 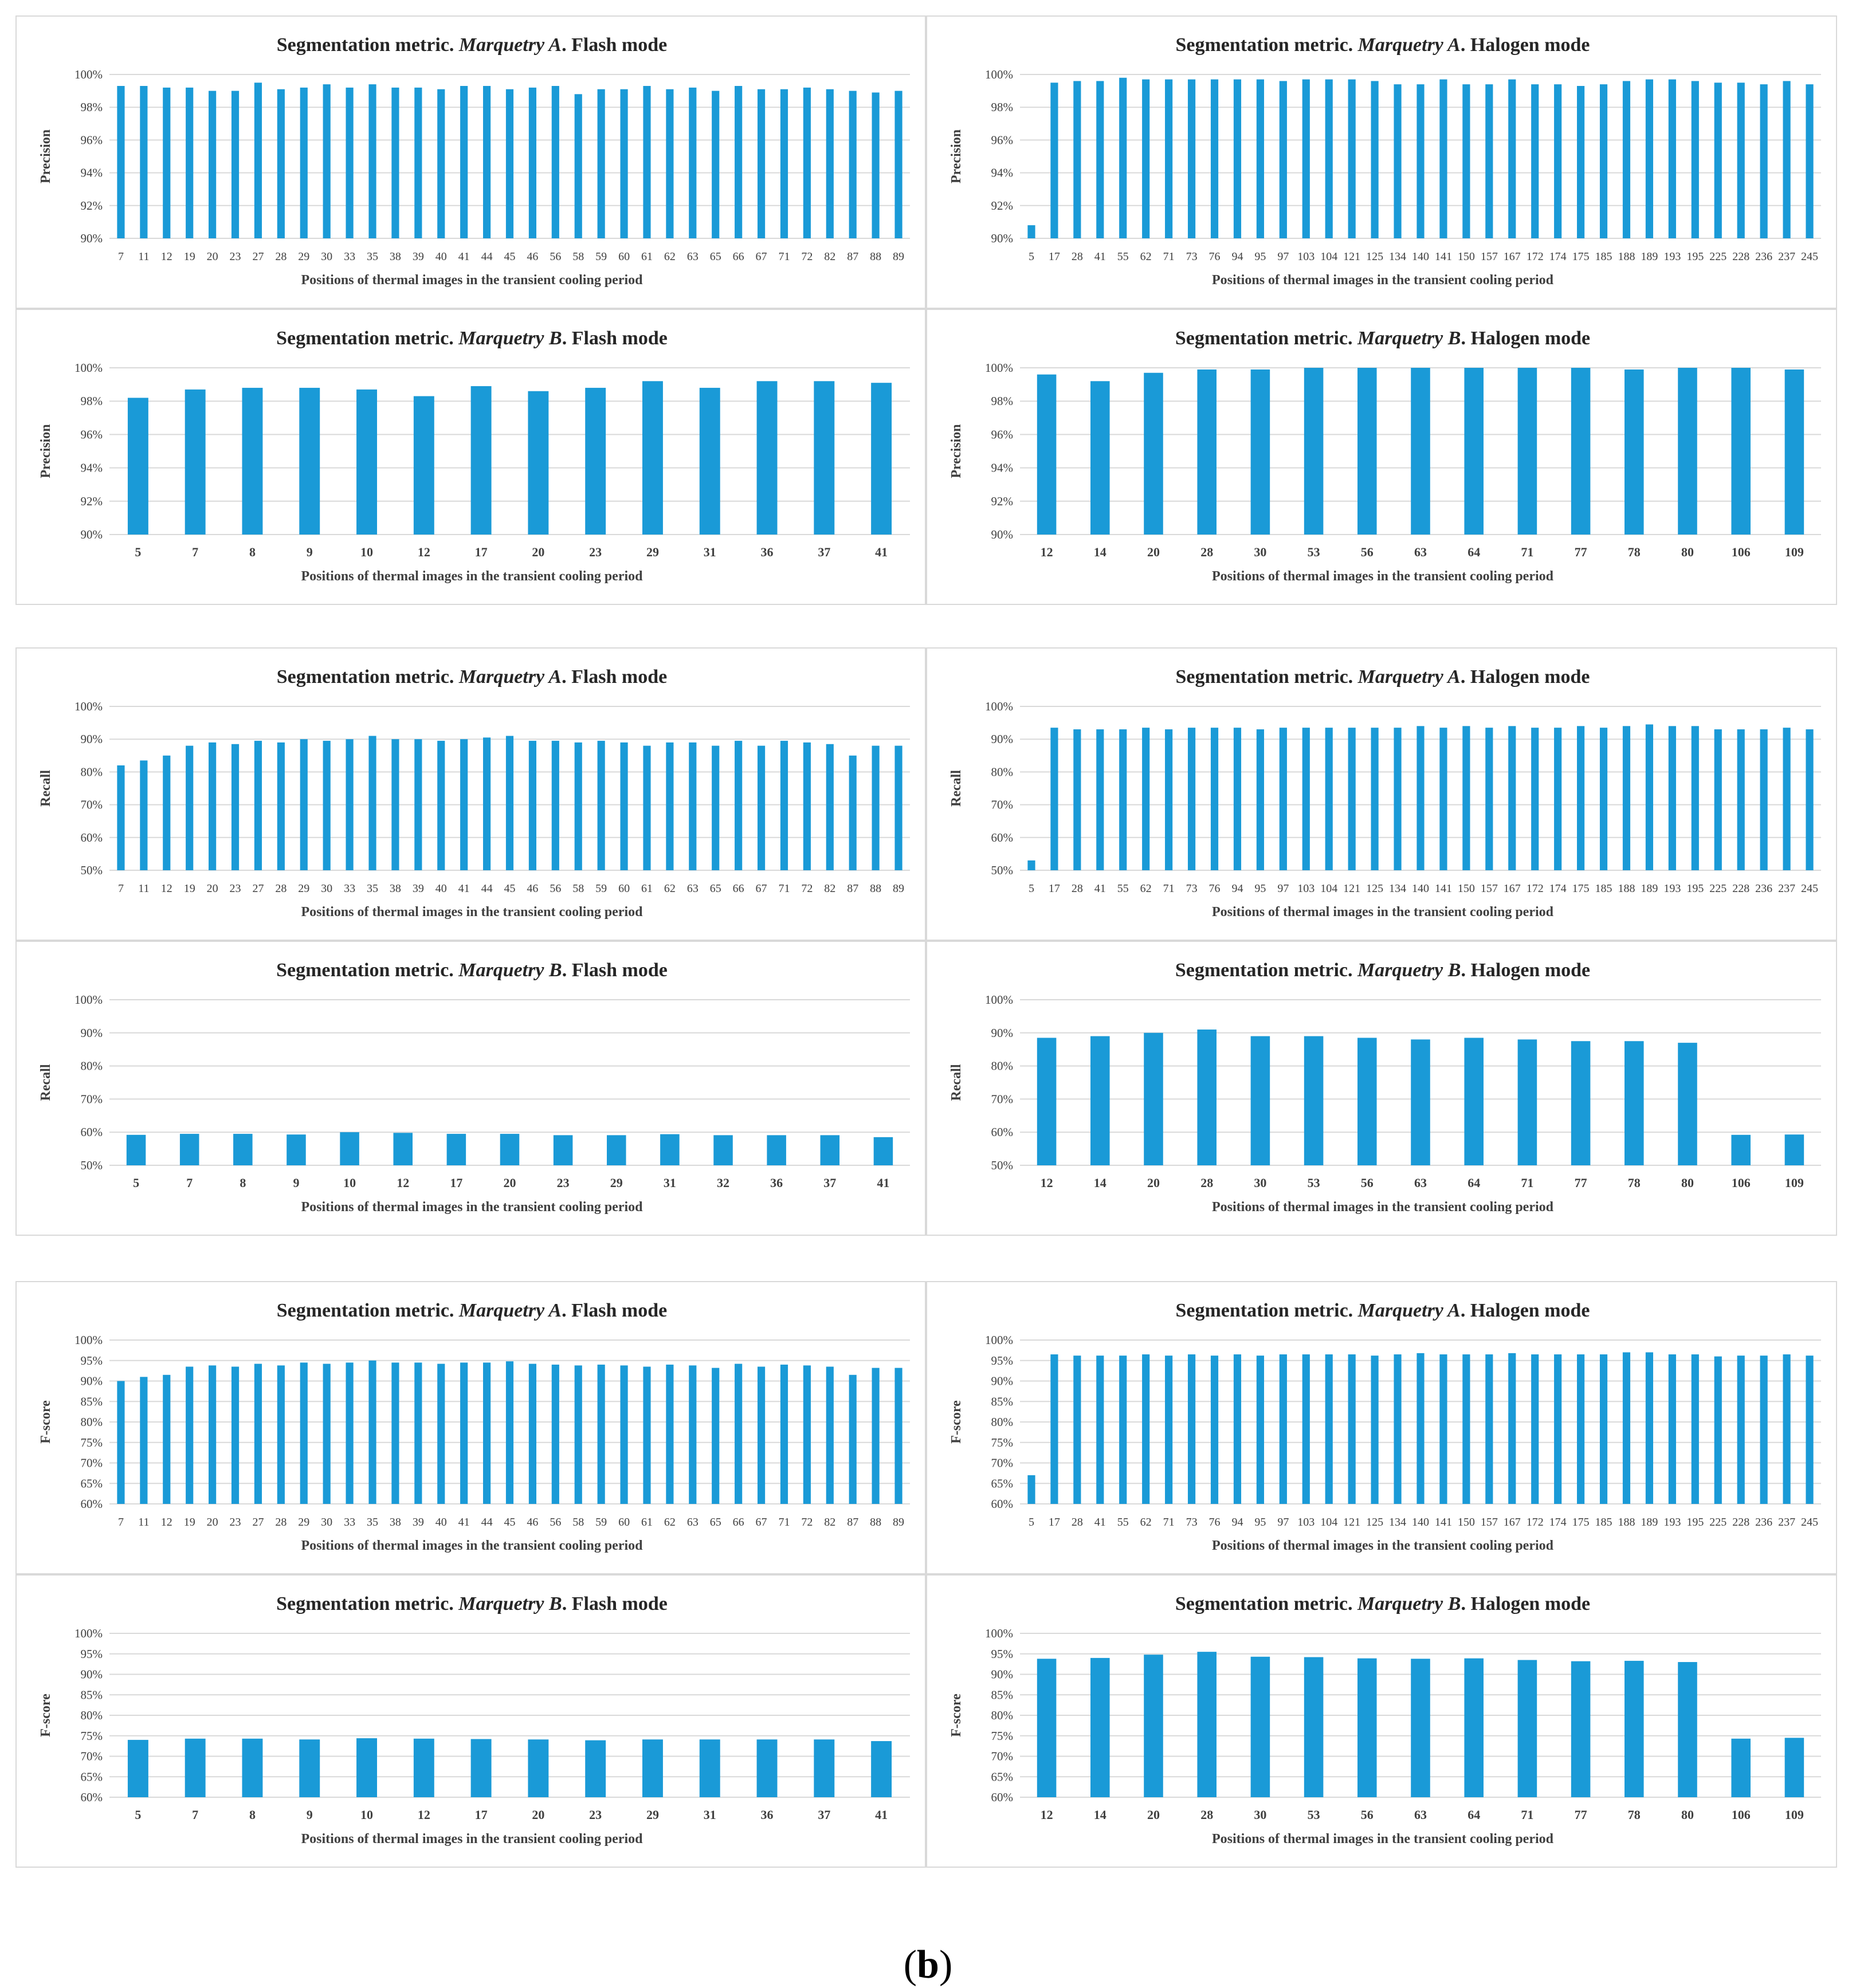 What do you see at coordinates (88, 706) in the screenshot?
I see `y-tick-label: 100%` at bounding box center [88, 706].